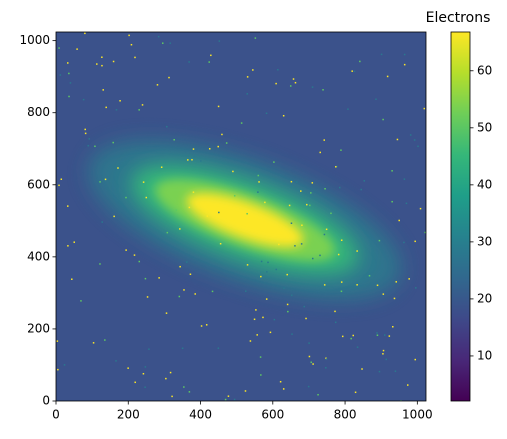 Image resolution: width=507 pixels, height=439 pixels. What do you see at coordinates (38, 256) in the screenshot?
I see `y-tick-label: 400` at bounding box center [38, 256].